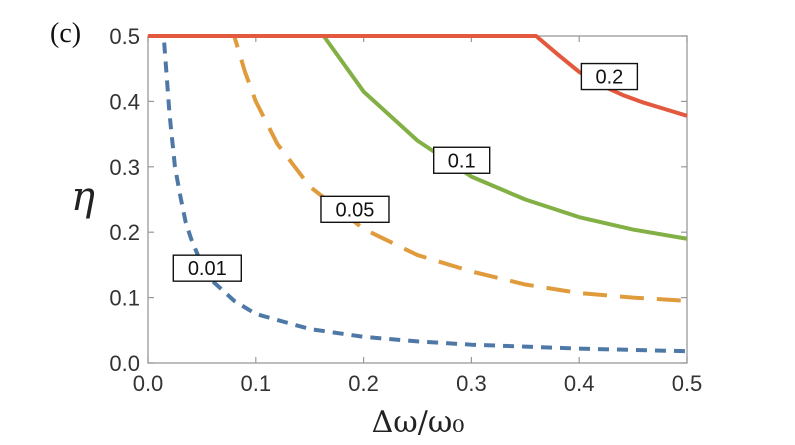 This screenshot has height=445, width=795. What do you see at coordinates (418, 422) in the screenshot?
I see `x-axis-title: Δω/ω₀` at bounding box center [418, 422].